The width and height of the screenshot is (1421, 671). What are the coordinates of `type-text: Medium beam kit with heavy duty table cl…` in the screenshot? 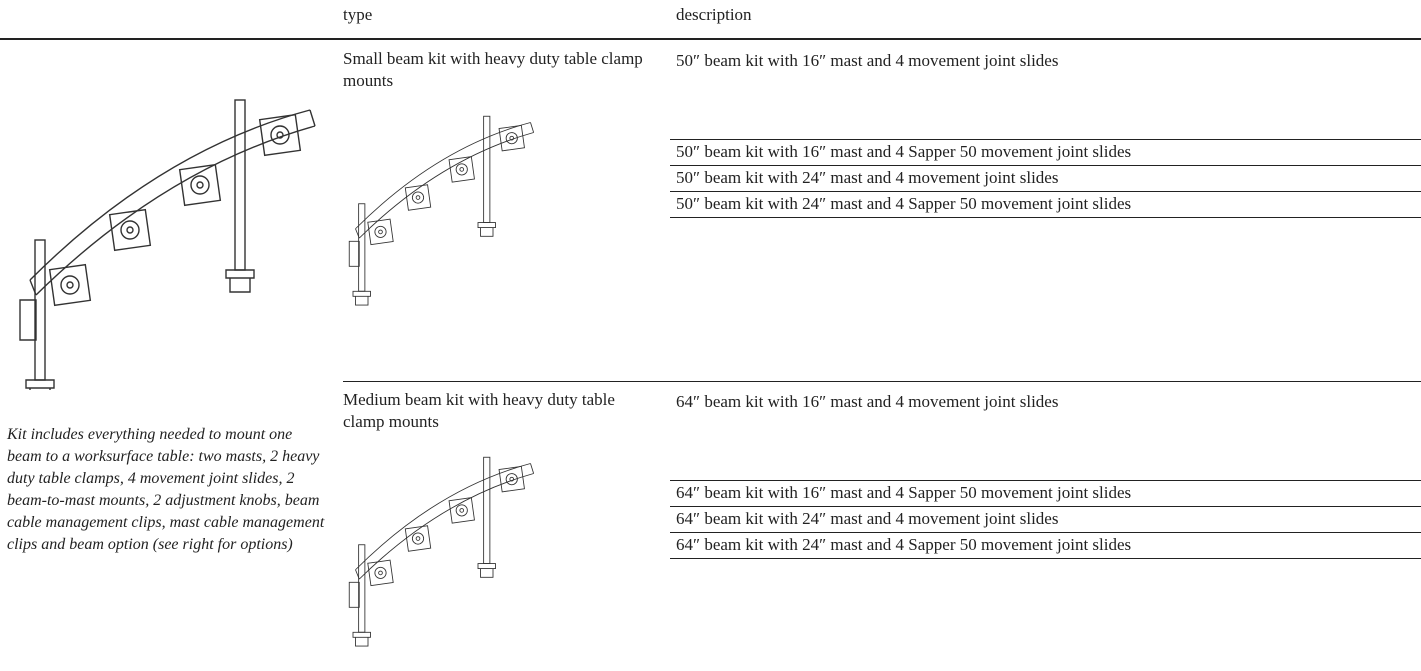 It's located at (479, 410).